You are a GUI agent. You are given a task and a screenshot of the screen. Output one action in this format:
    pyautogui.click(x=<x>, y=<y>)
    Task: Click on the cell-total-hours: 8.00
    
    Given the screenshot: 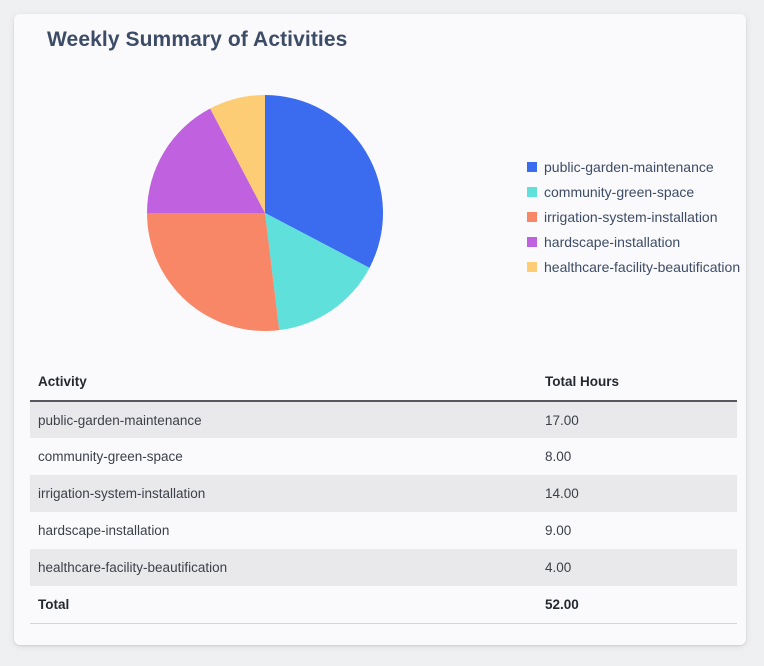 What is the action you would take?
    pyautogui.click(x=558, y=456)
    